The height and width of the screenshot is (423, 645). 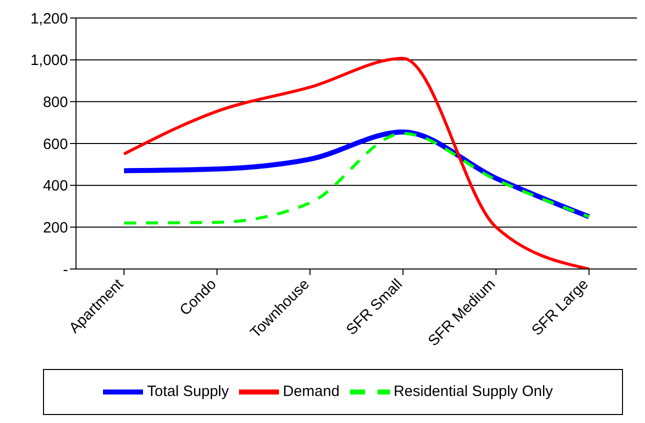 What do you see at coordinates (311, 391) in the screenshot?
I see `legend-label: Demand` at bounding box center [311, 391].